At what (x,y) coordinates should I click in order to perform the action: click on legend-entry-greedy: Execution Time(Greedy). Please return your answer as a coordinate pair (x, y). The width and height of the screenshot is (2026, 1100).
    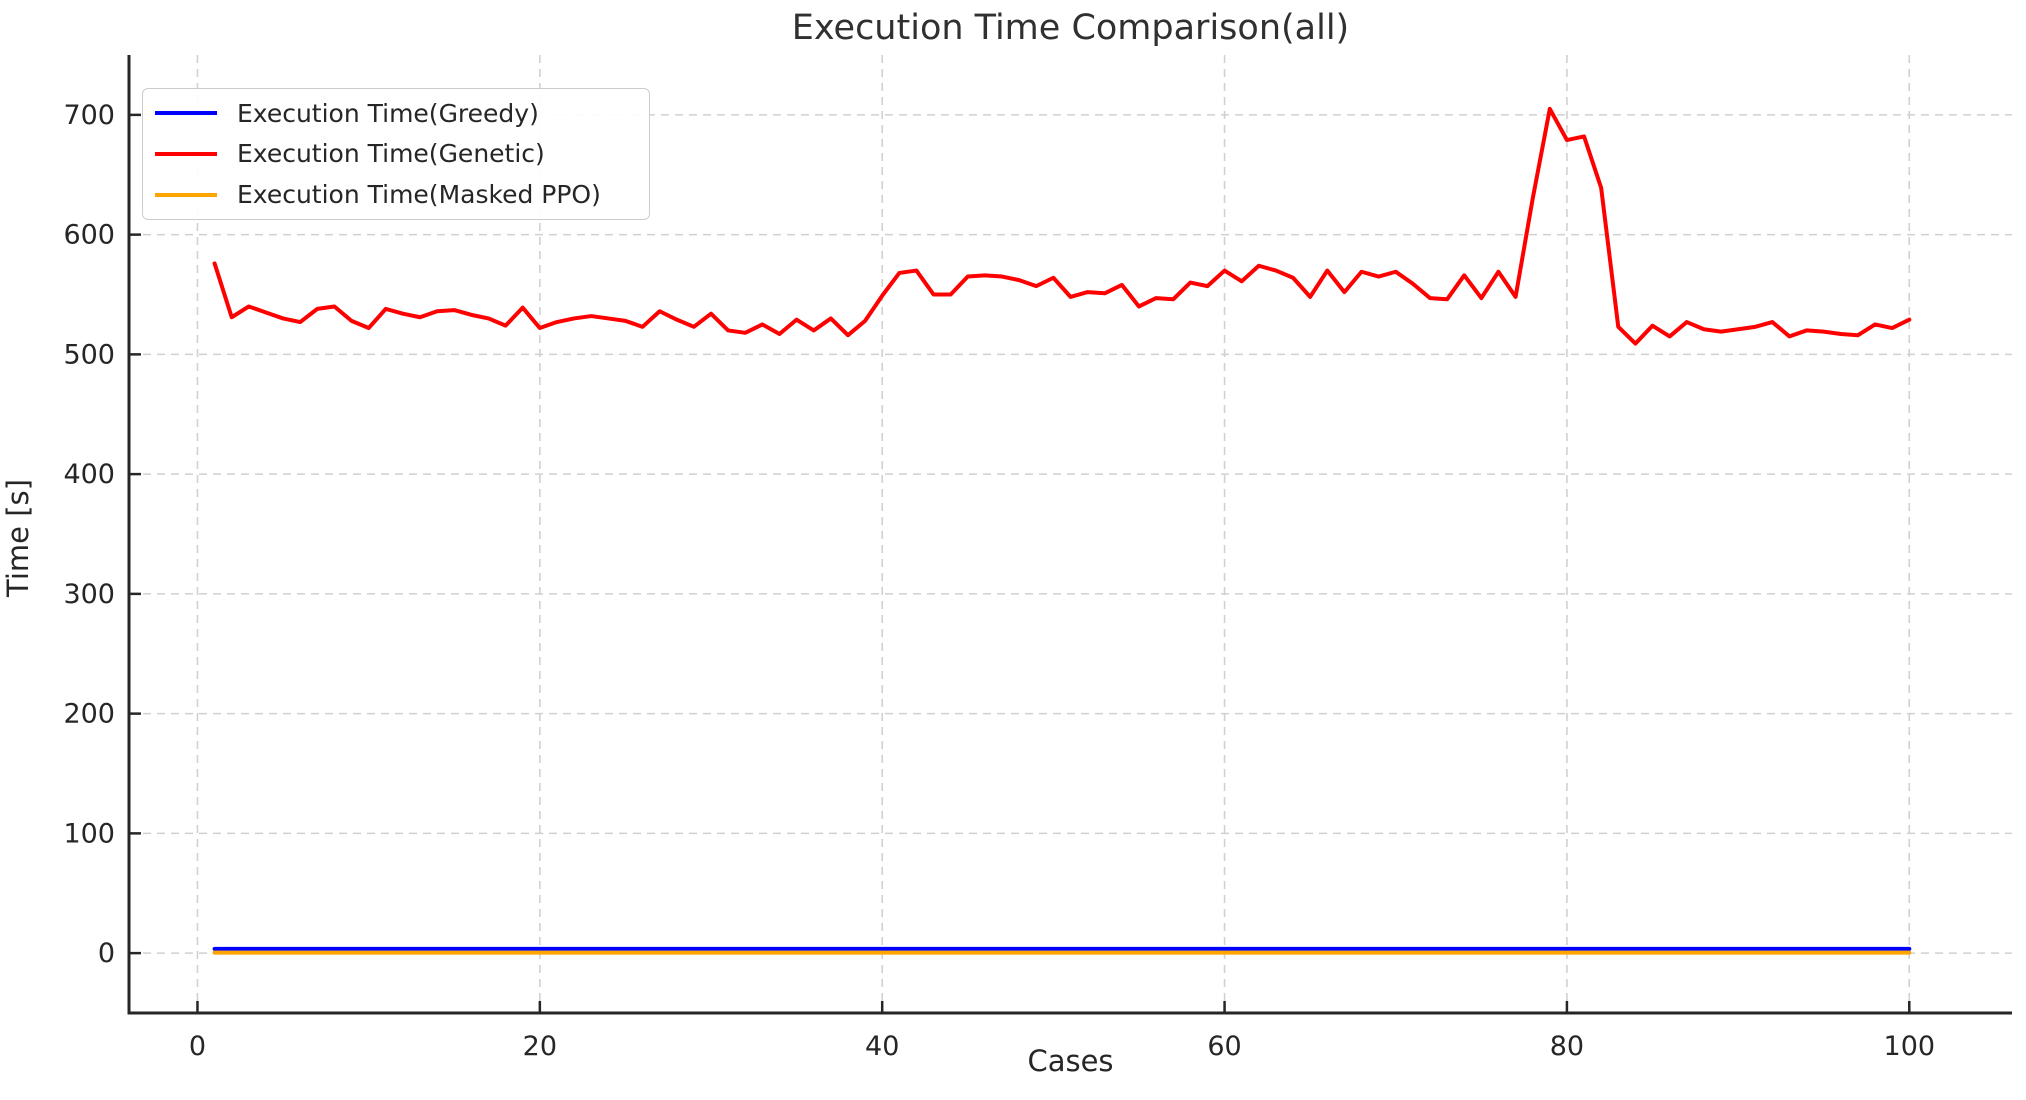
    Looking at the image, I should click on (396, 113).